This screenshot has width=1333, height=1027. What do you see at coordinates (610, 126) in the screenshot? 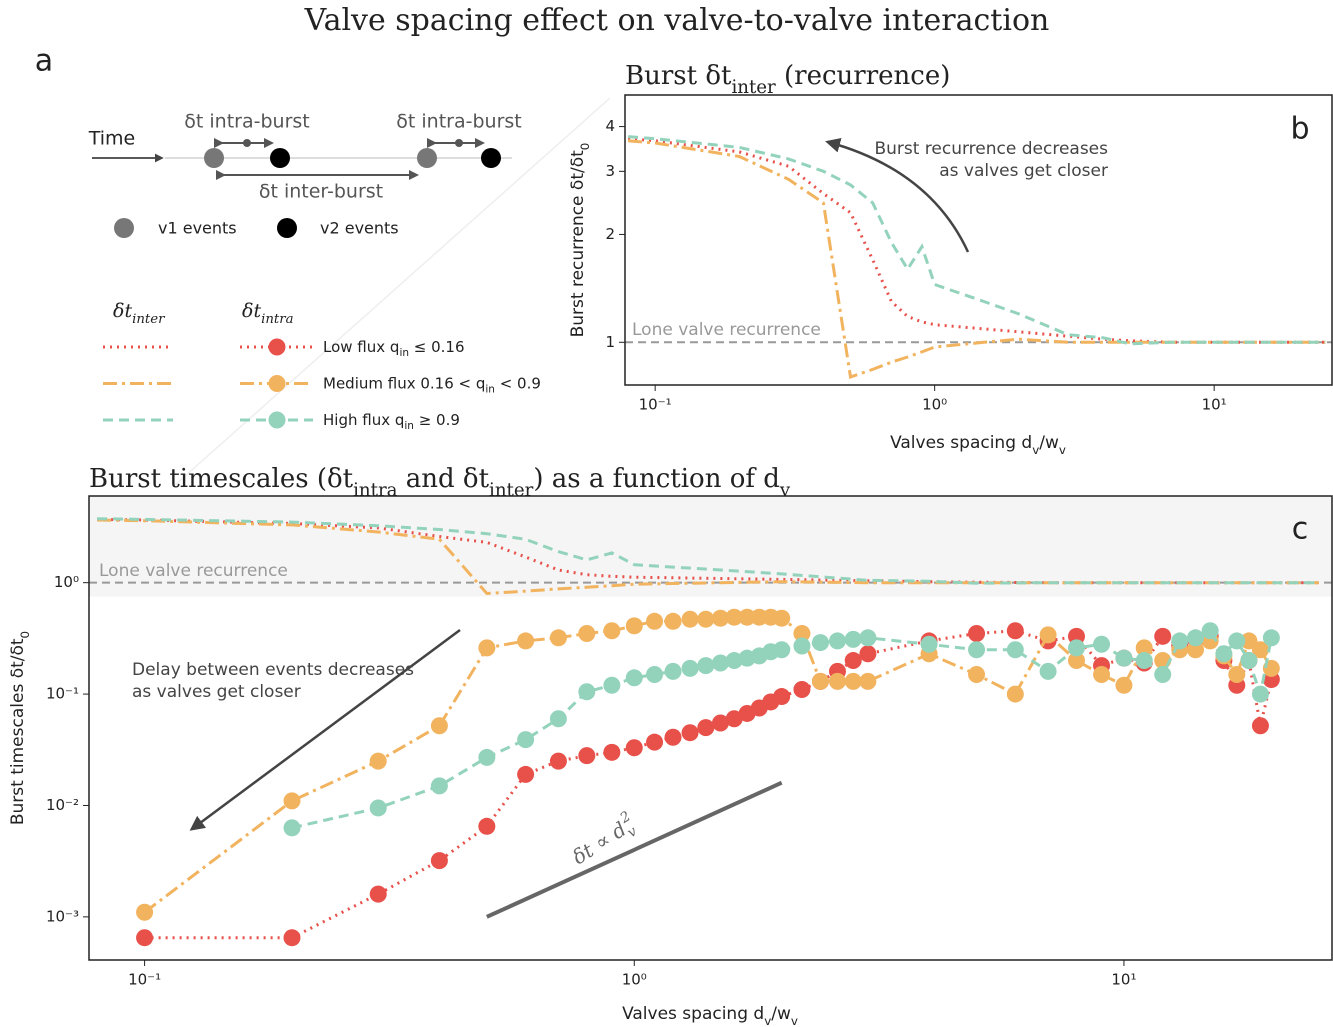
I see `y-tick-label: 4` at bounding box center [610, 126].